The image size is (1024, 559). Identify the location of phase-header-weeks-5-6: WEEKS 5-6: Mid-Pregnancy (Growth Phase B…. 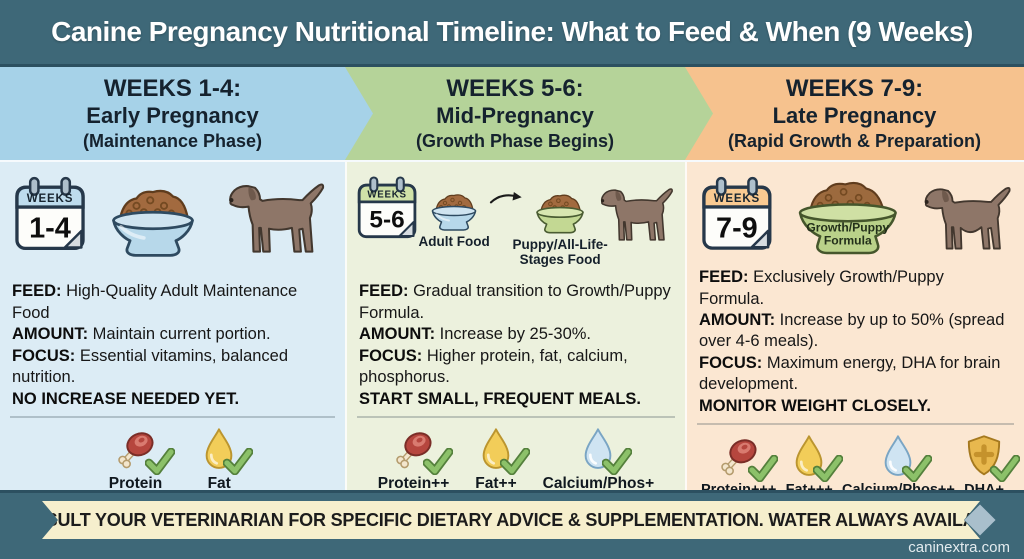
(529, 113).